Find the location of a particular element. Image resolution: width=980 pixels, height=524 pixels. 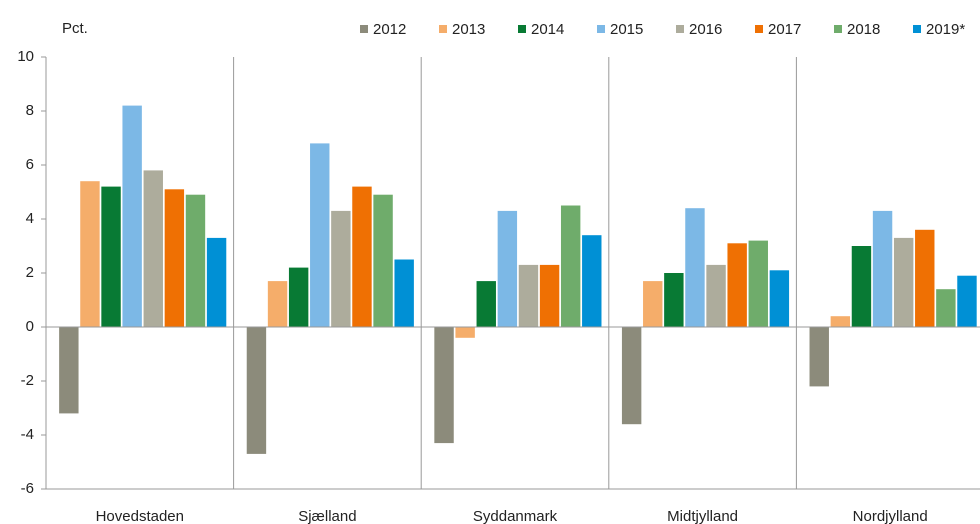

legend-label: 2018 is located at coordinates (863, 29).